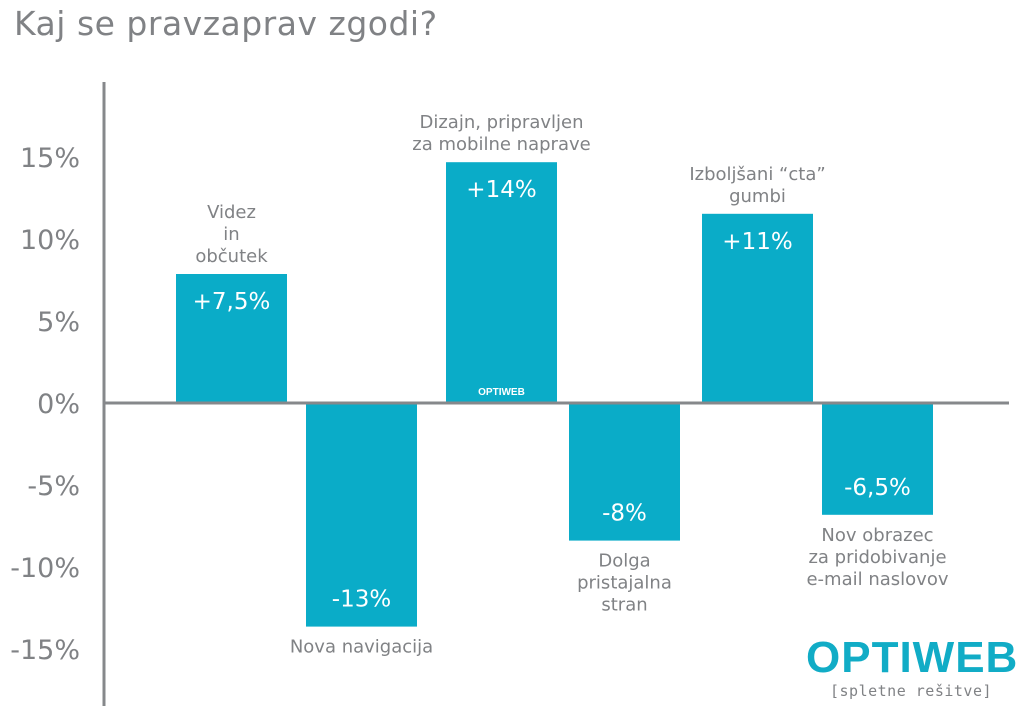 The width and height of the screenshot is (1024, 719). What do you see at coordinates (232, 302) in the screenshot?
I see `bar-value-label: +7,5%` at bounding box center [232, 302].